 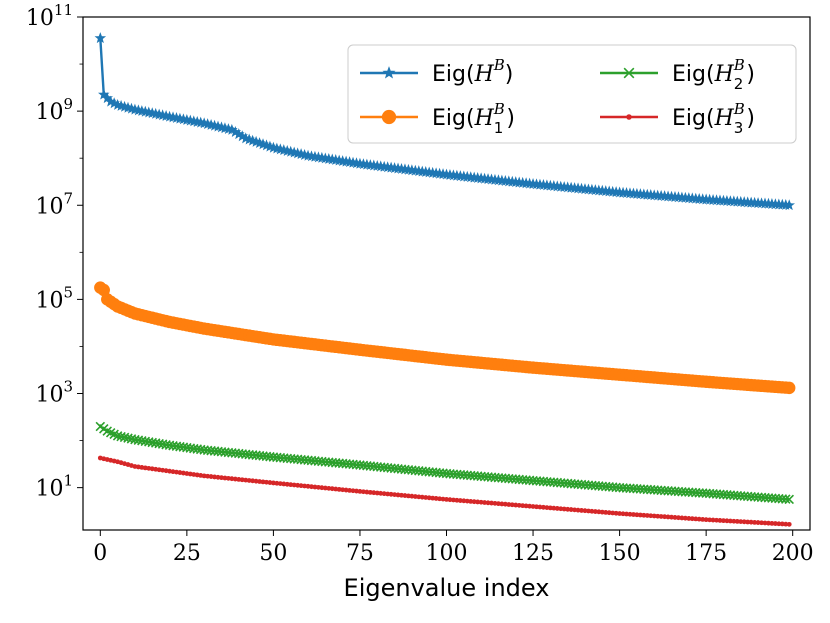 I want to click on series-eig-h-2-b-, so click(x=444, y=463).